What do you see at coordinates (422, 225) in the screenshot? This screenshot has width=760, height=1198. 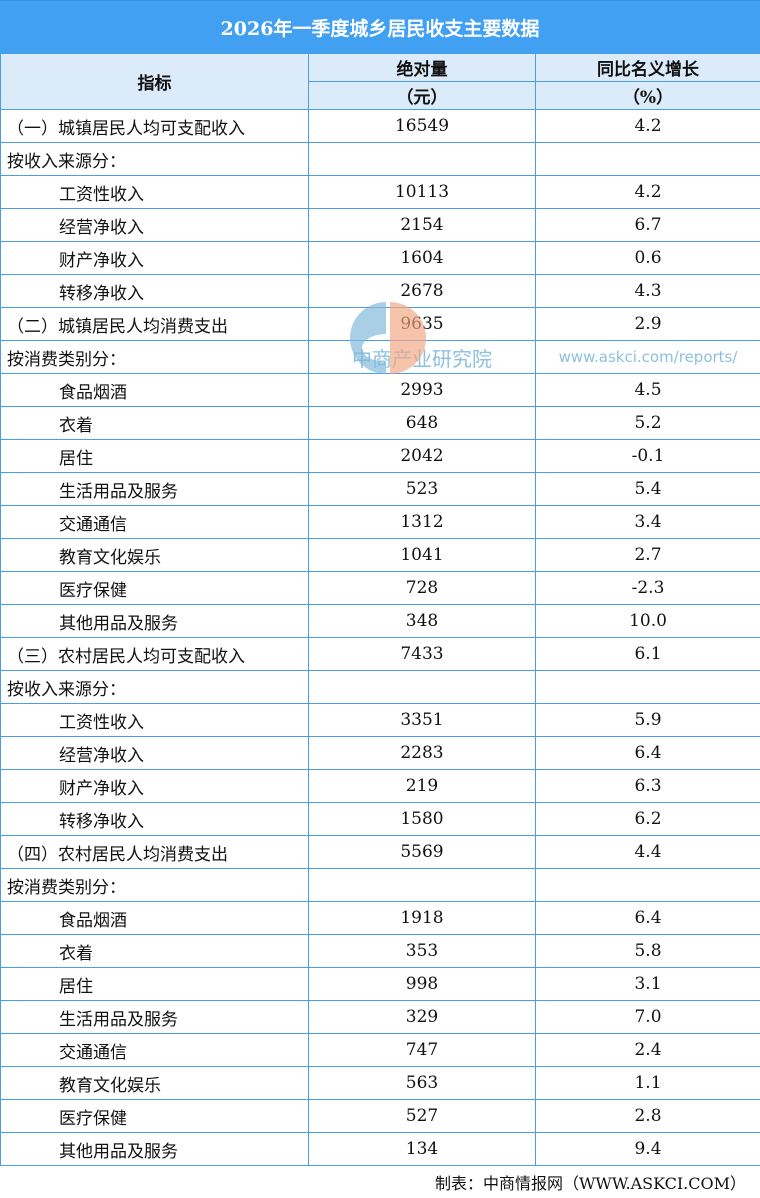 I see `row-amount: 2154` at bounding box center [422, 225].